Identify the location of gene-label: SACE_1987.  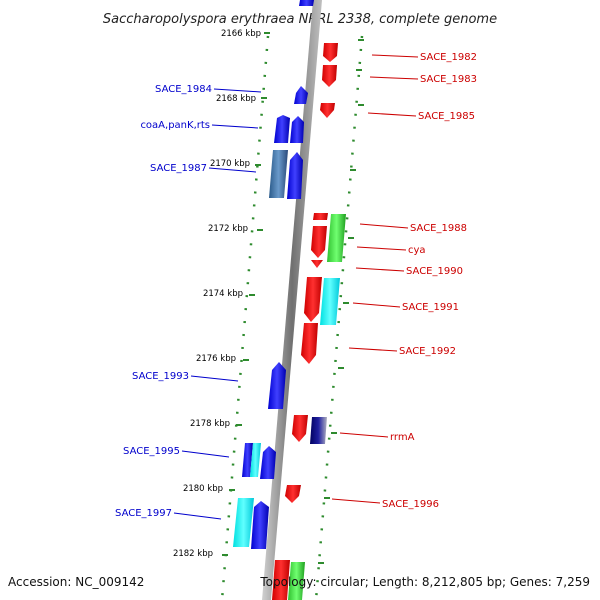
(178, 168).